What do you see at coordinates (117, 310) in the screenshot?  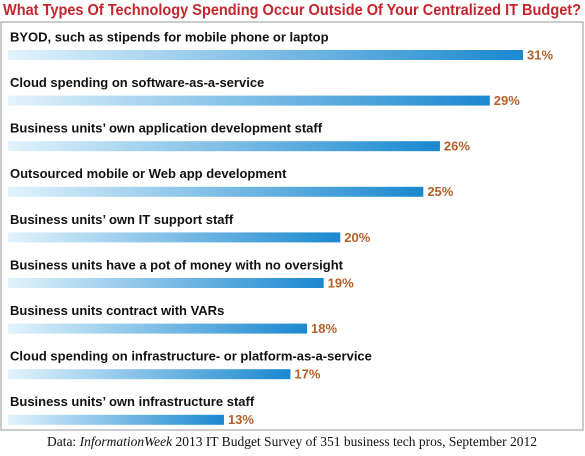 I see `category-label: Business units contract with VARs` at bounding box center [117, 310].